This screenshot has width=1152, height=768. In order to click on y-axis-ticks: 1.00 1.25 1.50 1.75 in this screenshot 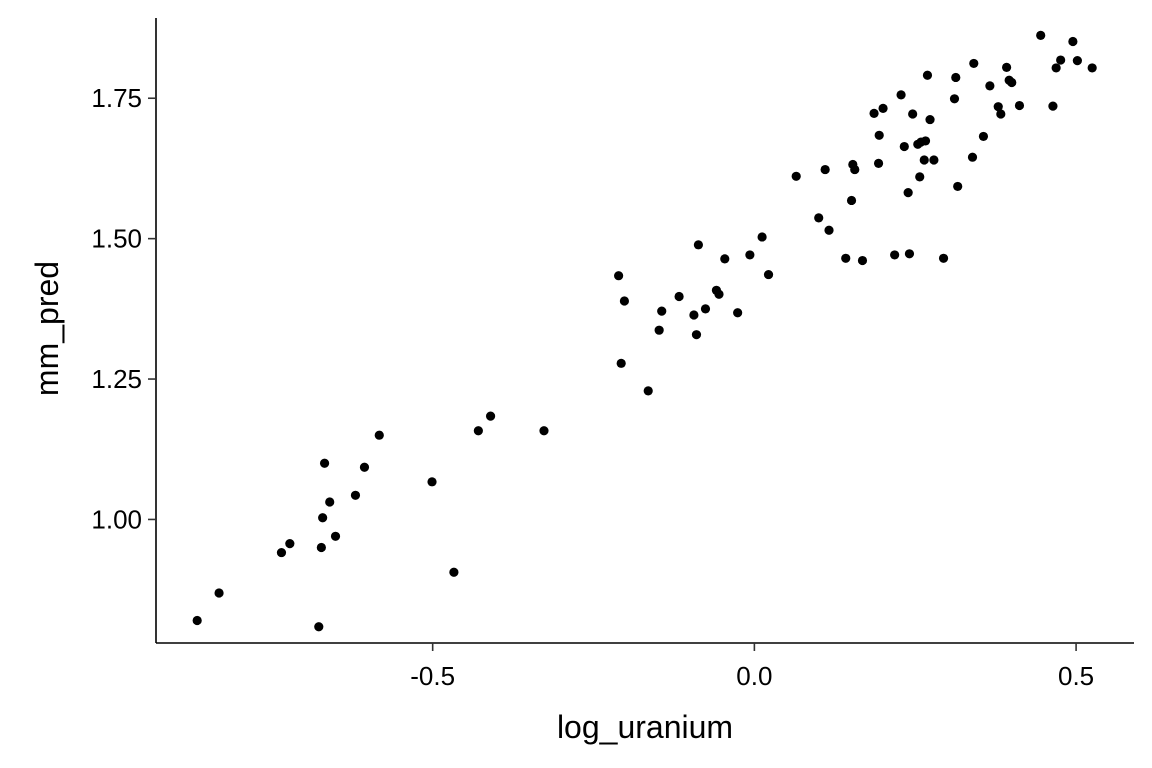, I will do `click(123, 308)`.